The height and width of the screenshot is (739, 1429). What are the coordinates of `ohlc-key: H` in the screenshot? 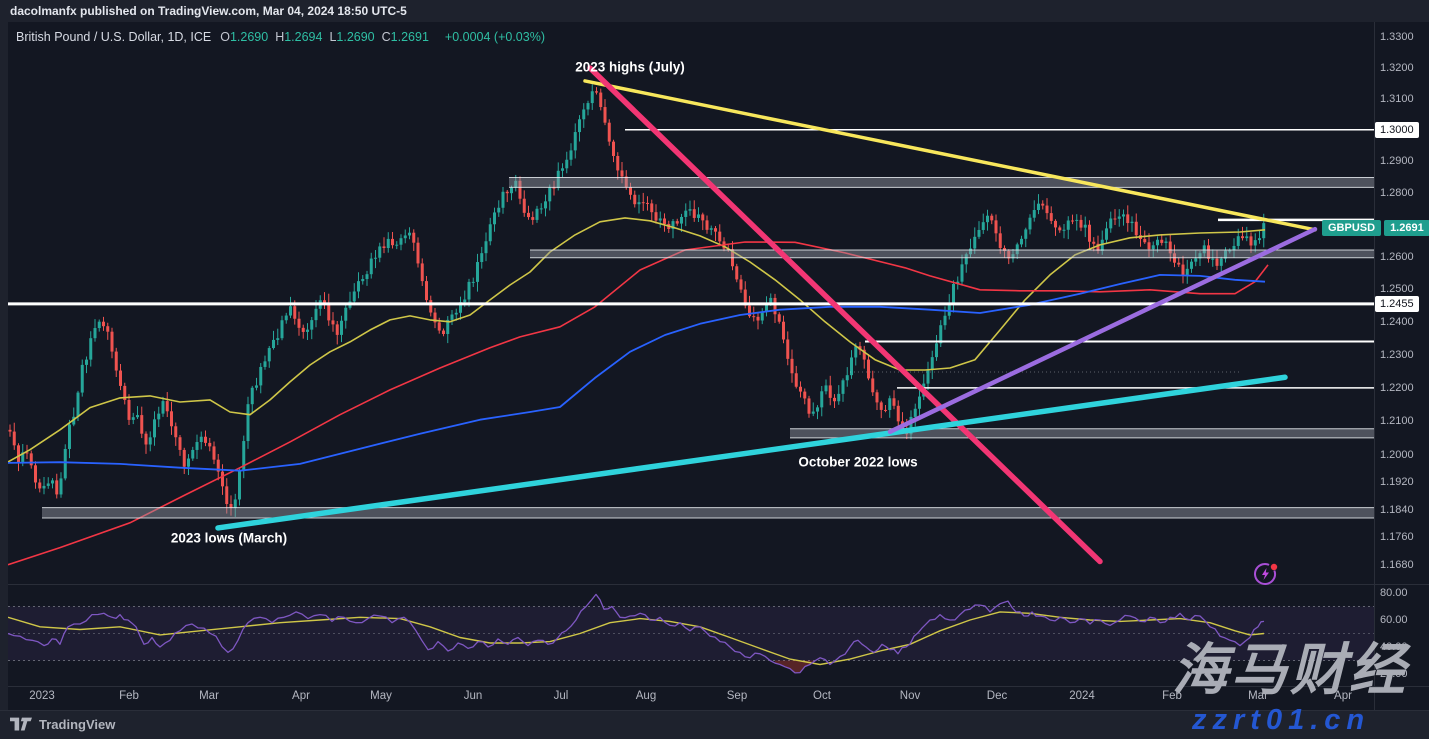 It's located at (280, 37).